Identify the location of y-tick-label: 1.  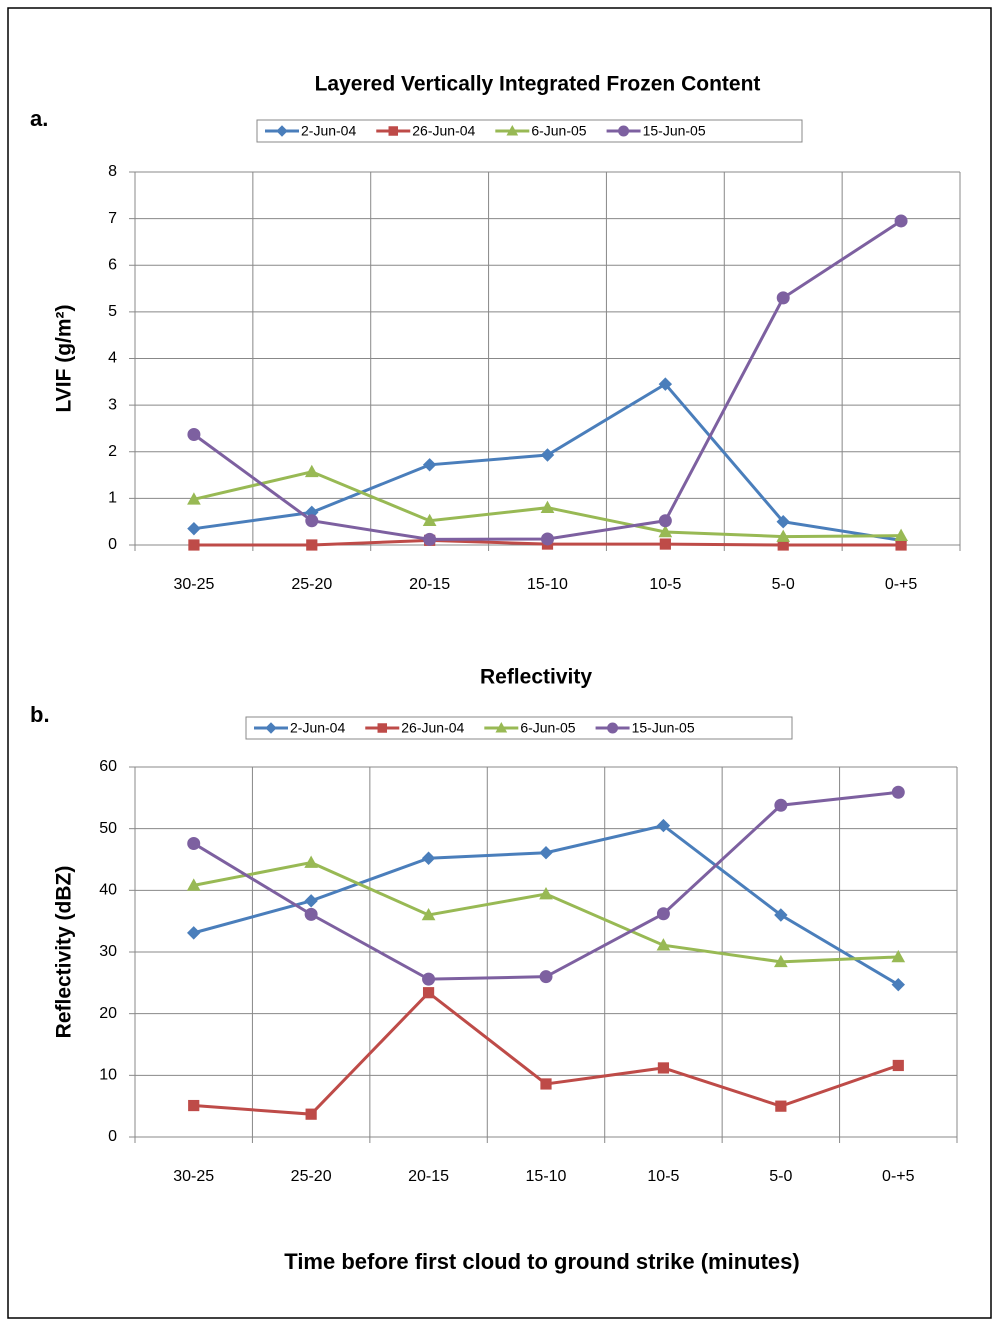
(112, 498).